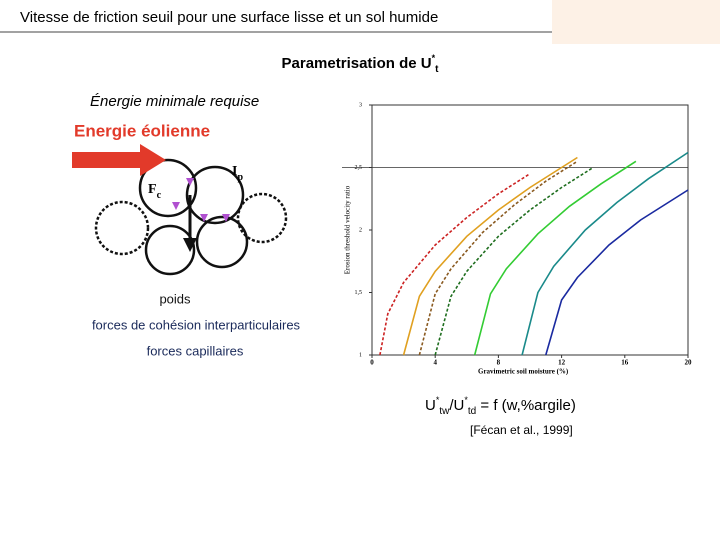 The image size is (720, 540). I want to click on diagram-caption: Énergie minimale requise, so click(174, 101).